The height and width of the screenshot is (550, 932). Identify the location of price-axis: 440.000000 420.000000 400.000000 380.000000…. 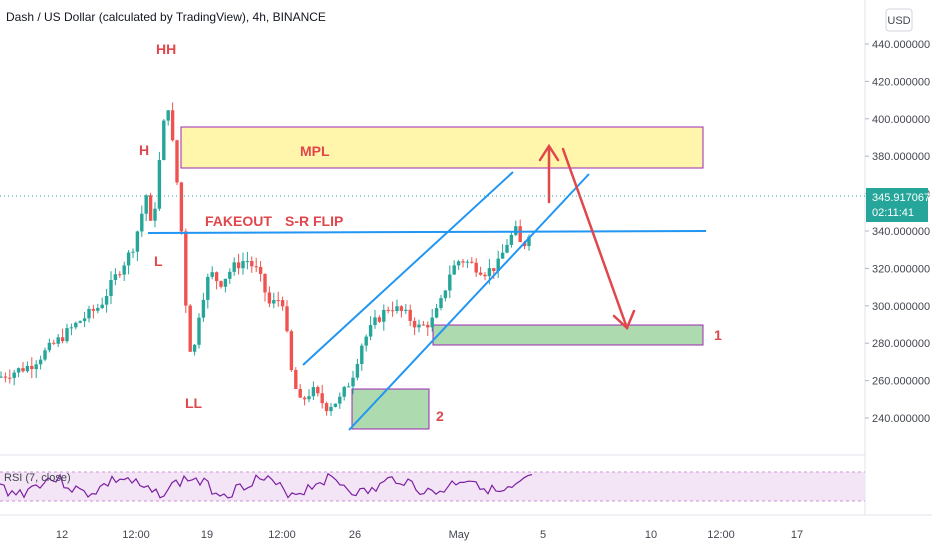
(897, 232).